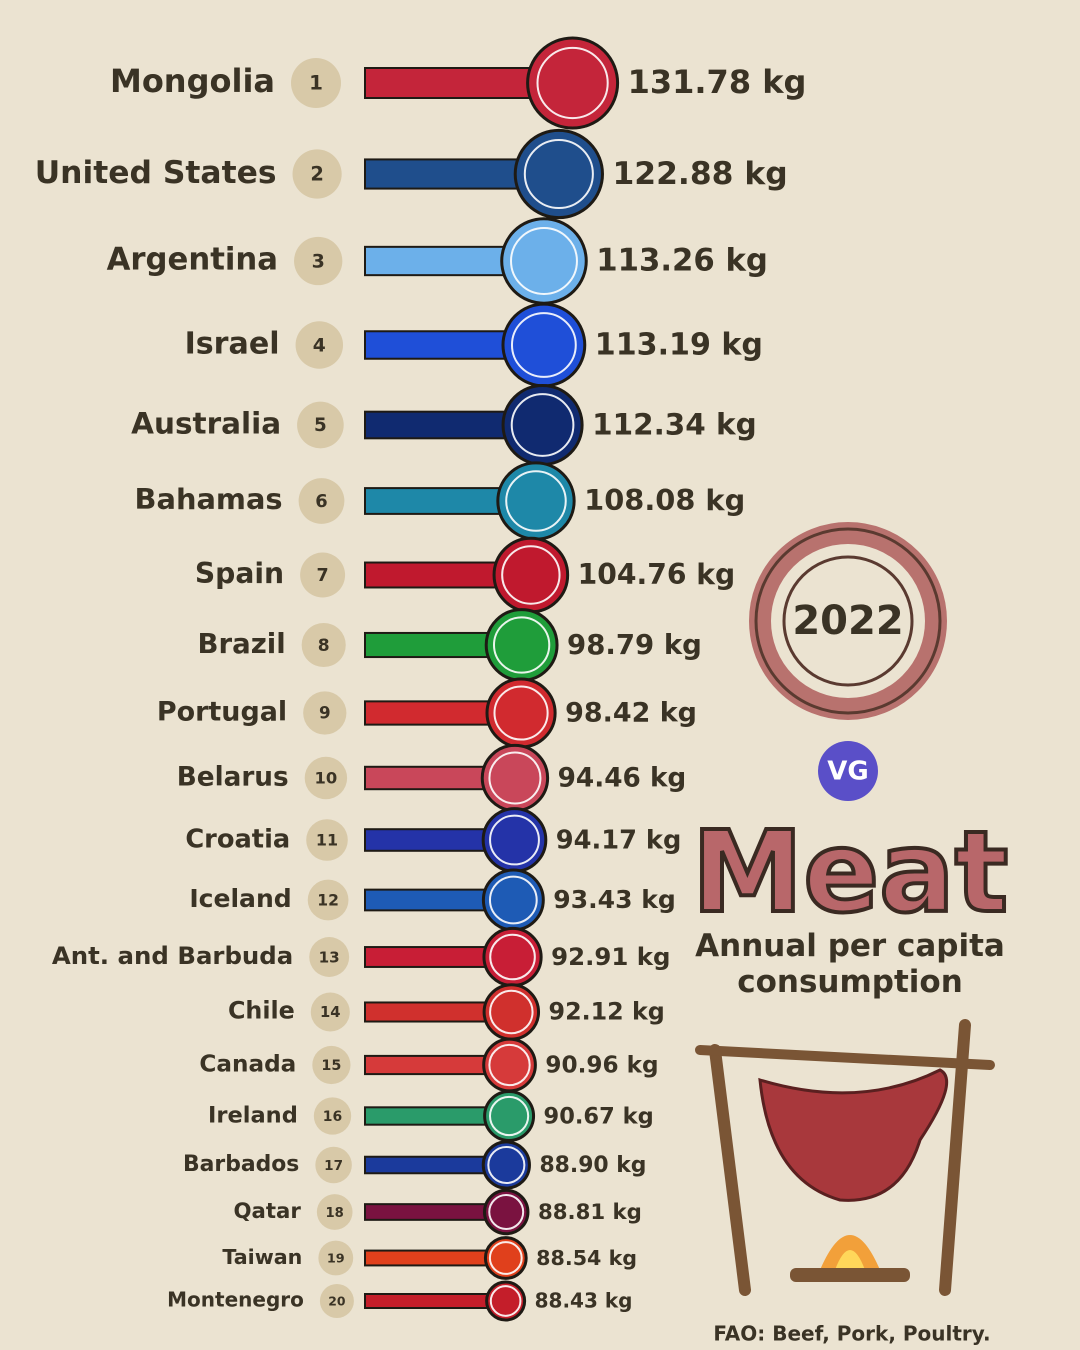 The height and width of the screenshot is (1350, 1080). What do you see at coordinates (679, 345) in the screenshot?
I see `value-label: 113.19 kg` at bounding box center [679, 345].